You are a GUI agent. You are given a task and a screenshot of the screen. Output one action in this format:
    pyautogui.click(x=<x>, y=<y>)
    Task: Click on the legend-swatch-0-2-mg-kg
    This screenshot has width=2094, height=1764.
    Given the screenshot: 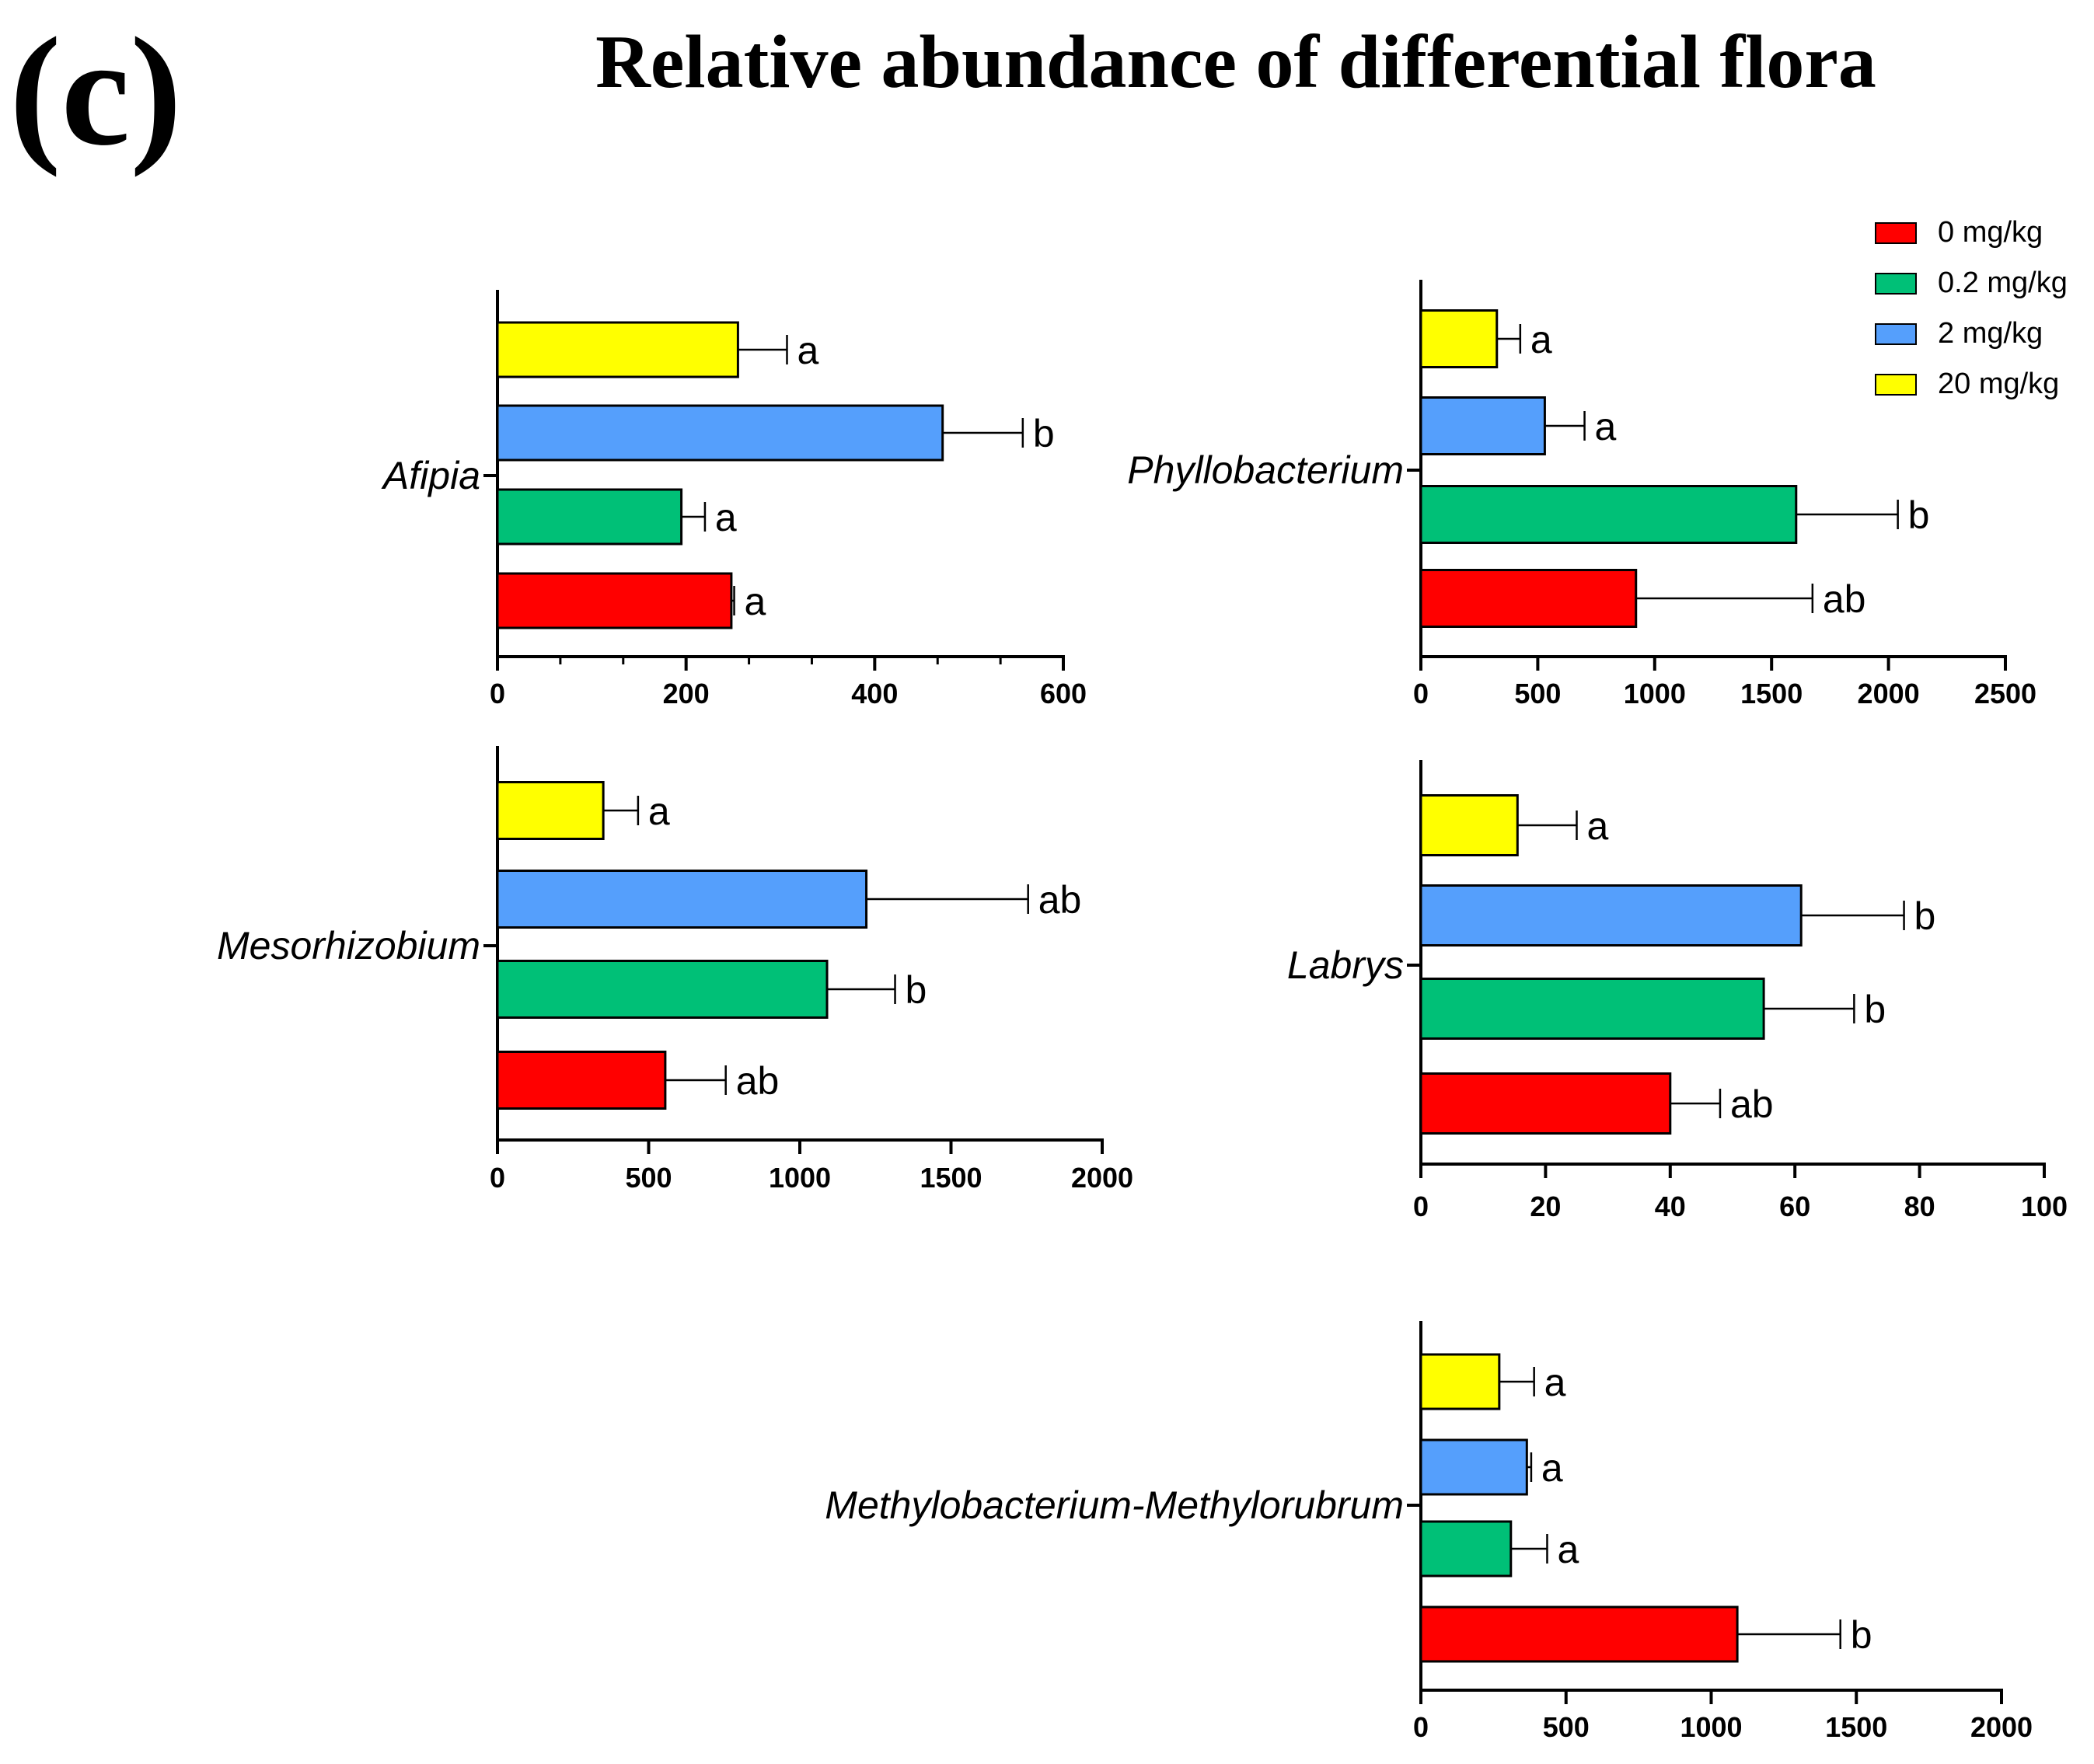 What is the action you would take?
    pyautogui.click(x=1896, y=284)
    